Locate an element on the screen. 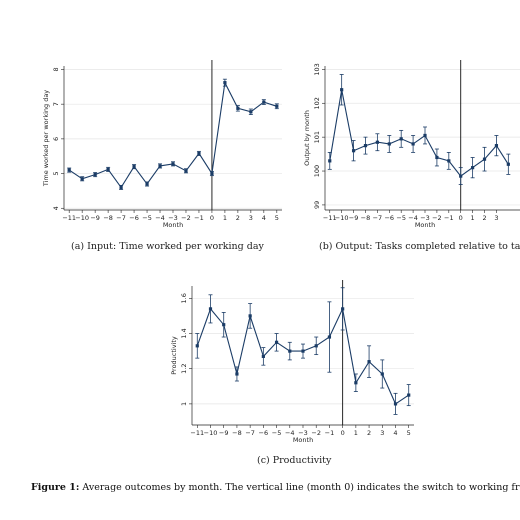 This screenshot has width=520, height=520. y-tick-label: 7 is located at coordinates (56, 104).